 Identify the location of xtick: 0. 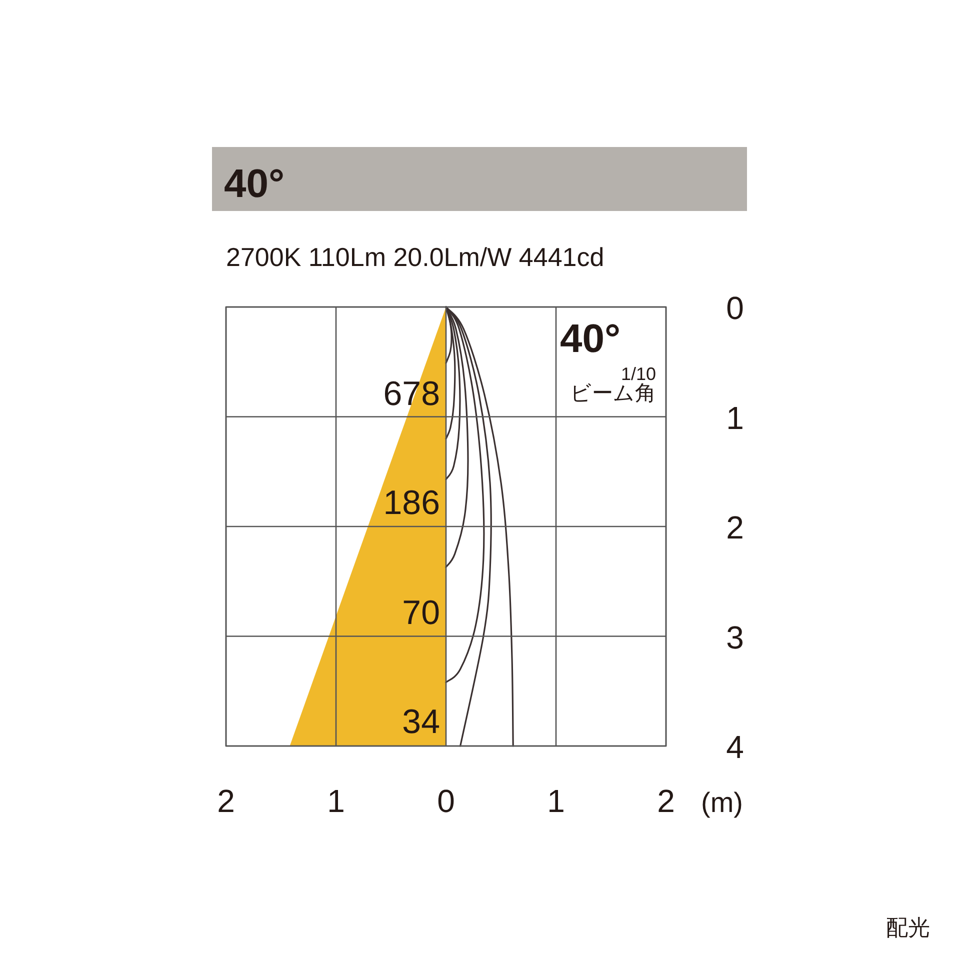
(446, 801).